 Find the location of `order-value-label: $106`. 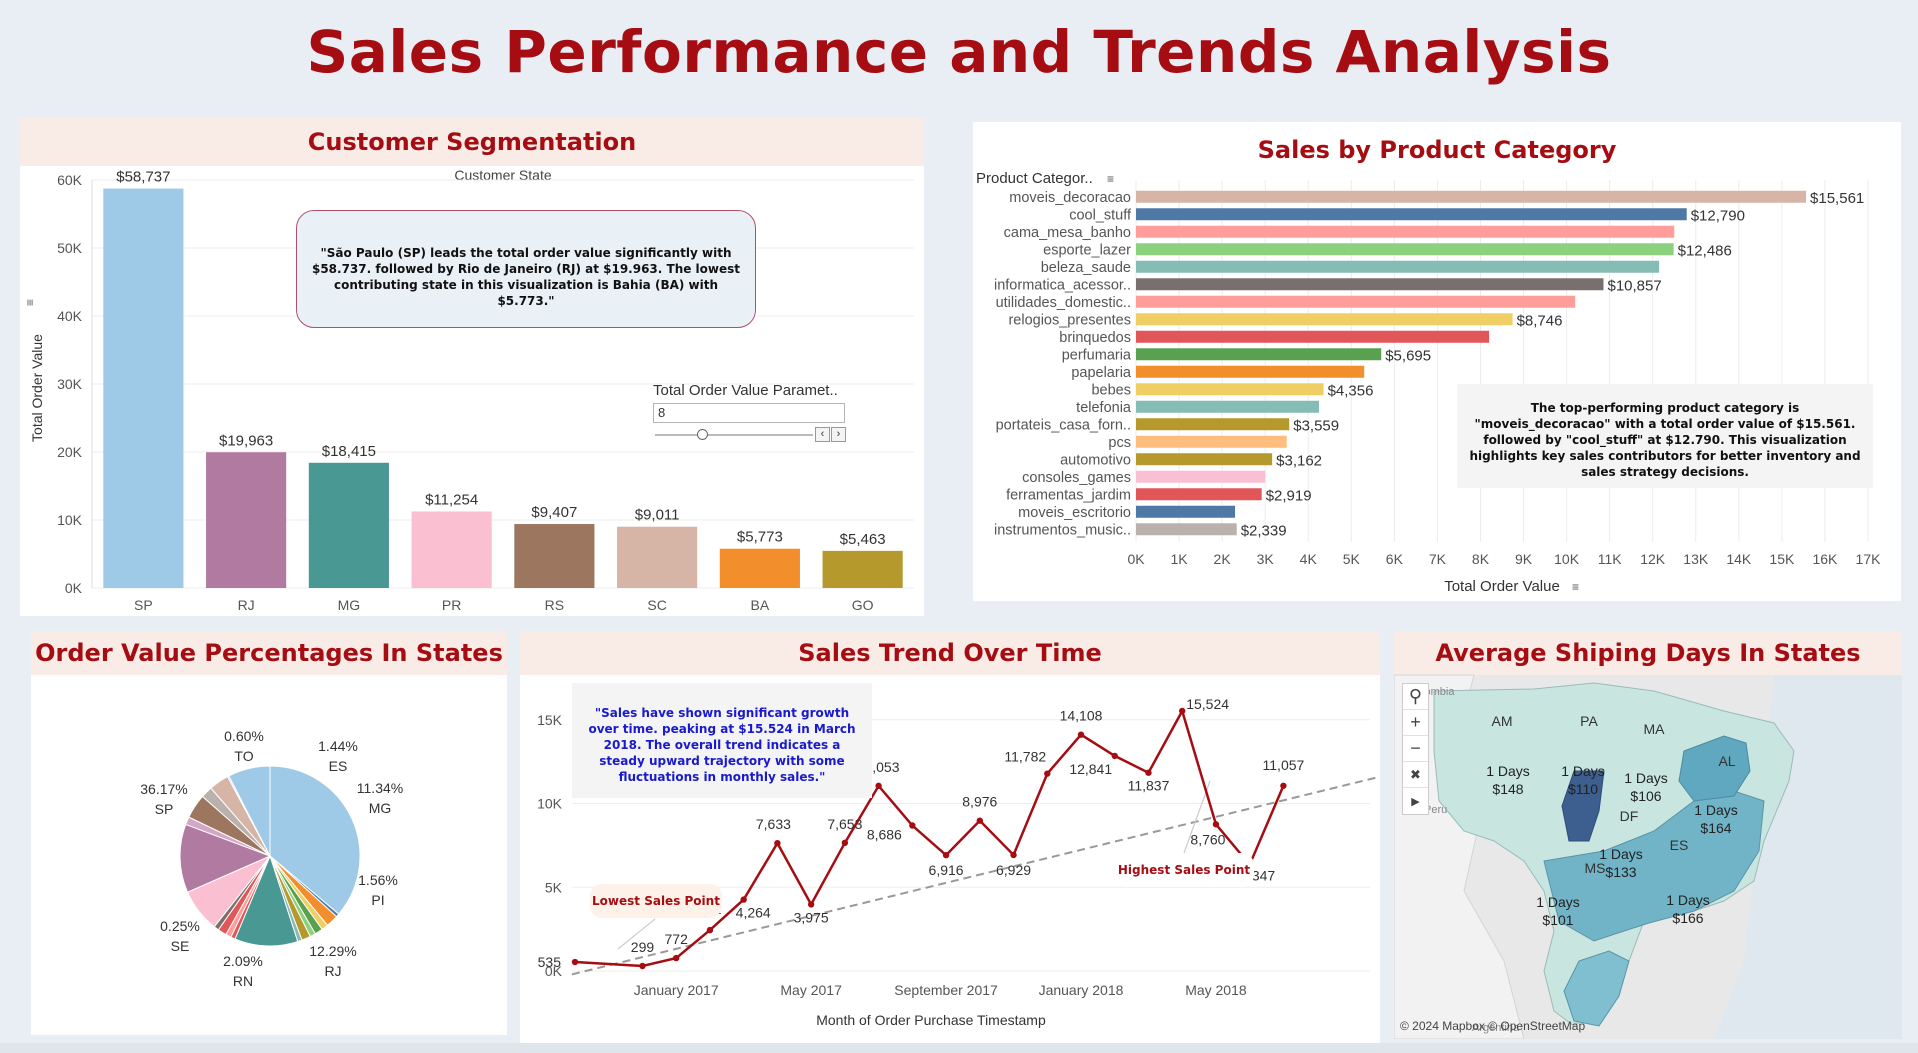

order-value-label: $106 is located at coordinates (1645, 796).